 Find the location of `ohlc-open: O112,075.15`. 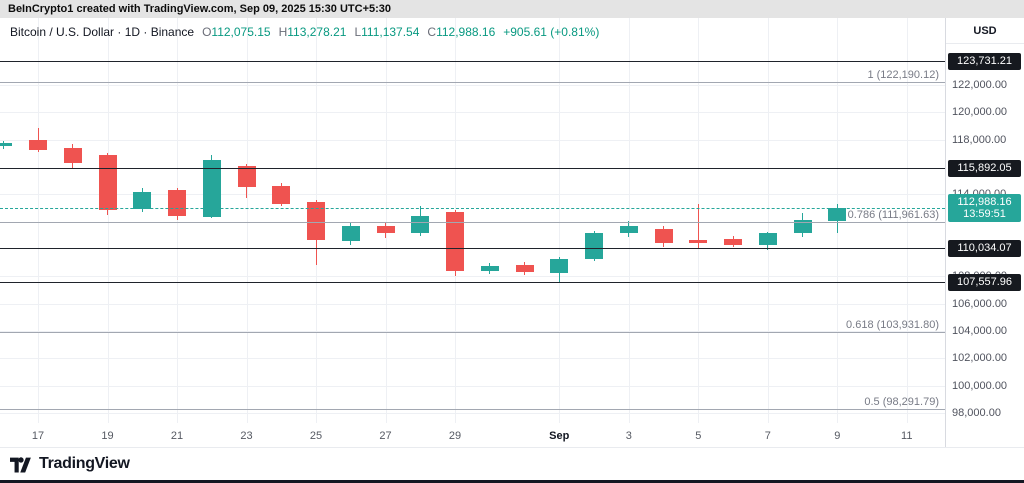

ohlc-open: O112,075.15 is located at coordinates (236, 32).